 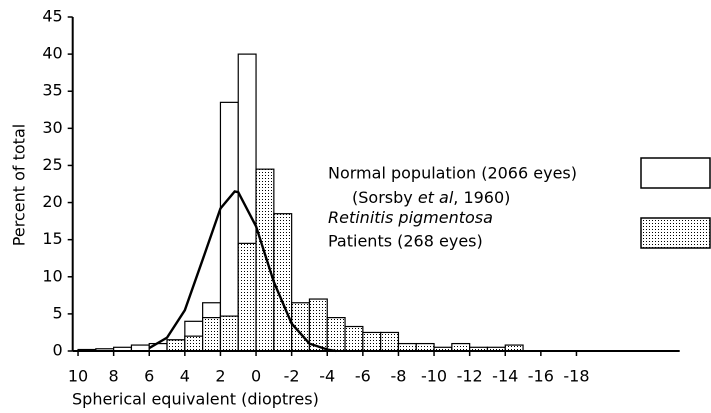 I want to click on y-tick-label: 15, so click(x=52, y=238).